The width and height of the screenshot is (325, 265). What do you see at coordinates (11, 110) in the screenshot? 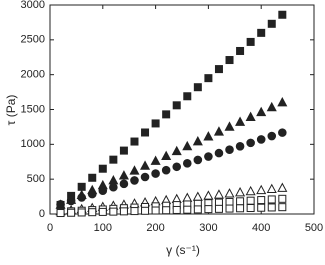
I see `y-axis-label: τ (Pa)` at bounding box center [11, 110].